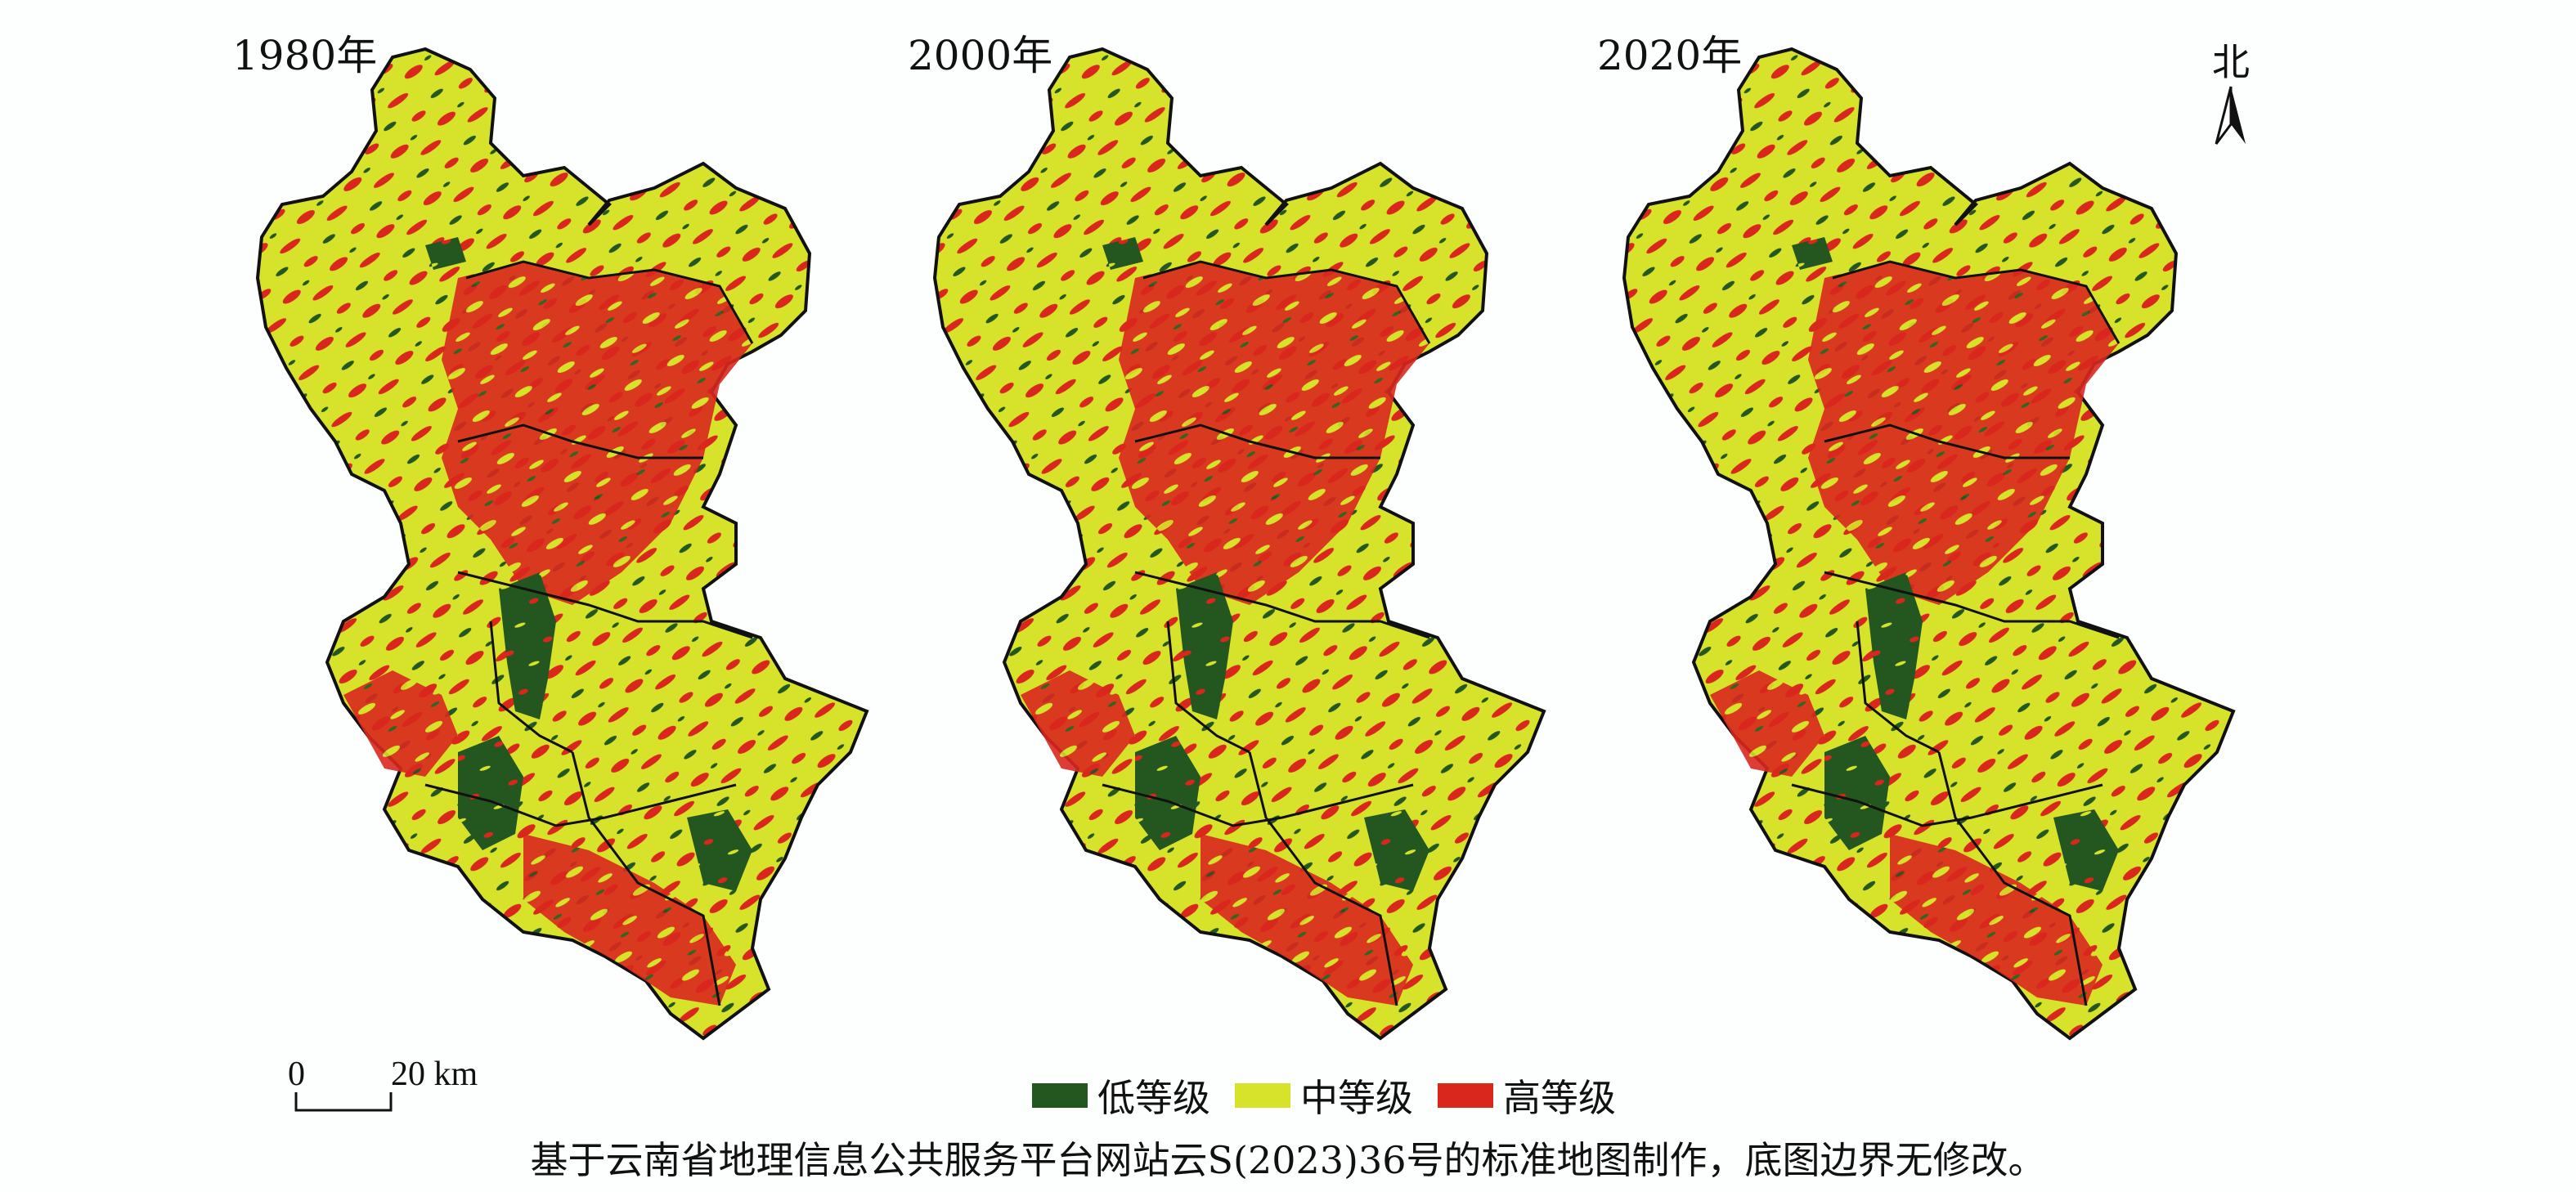  I want to click on legend-label-high: 高等级, so click(1560, 1098).